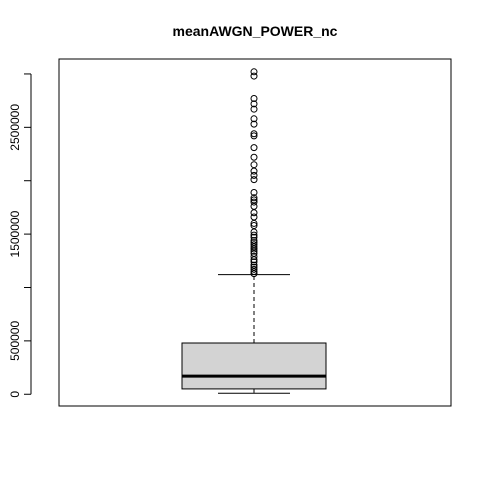  What do you see at coordinates (15, 394) in the screenshot?
I see `y-tick-label: 0` at bounding box center [15, 394].